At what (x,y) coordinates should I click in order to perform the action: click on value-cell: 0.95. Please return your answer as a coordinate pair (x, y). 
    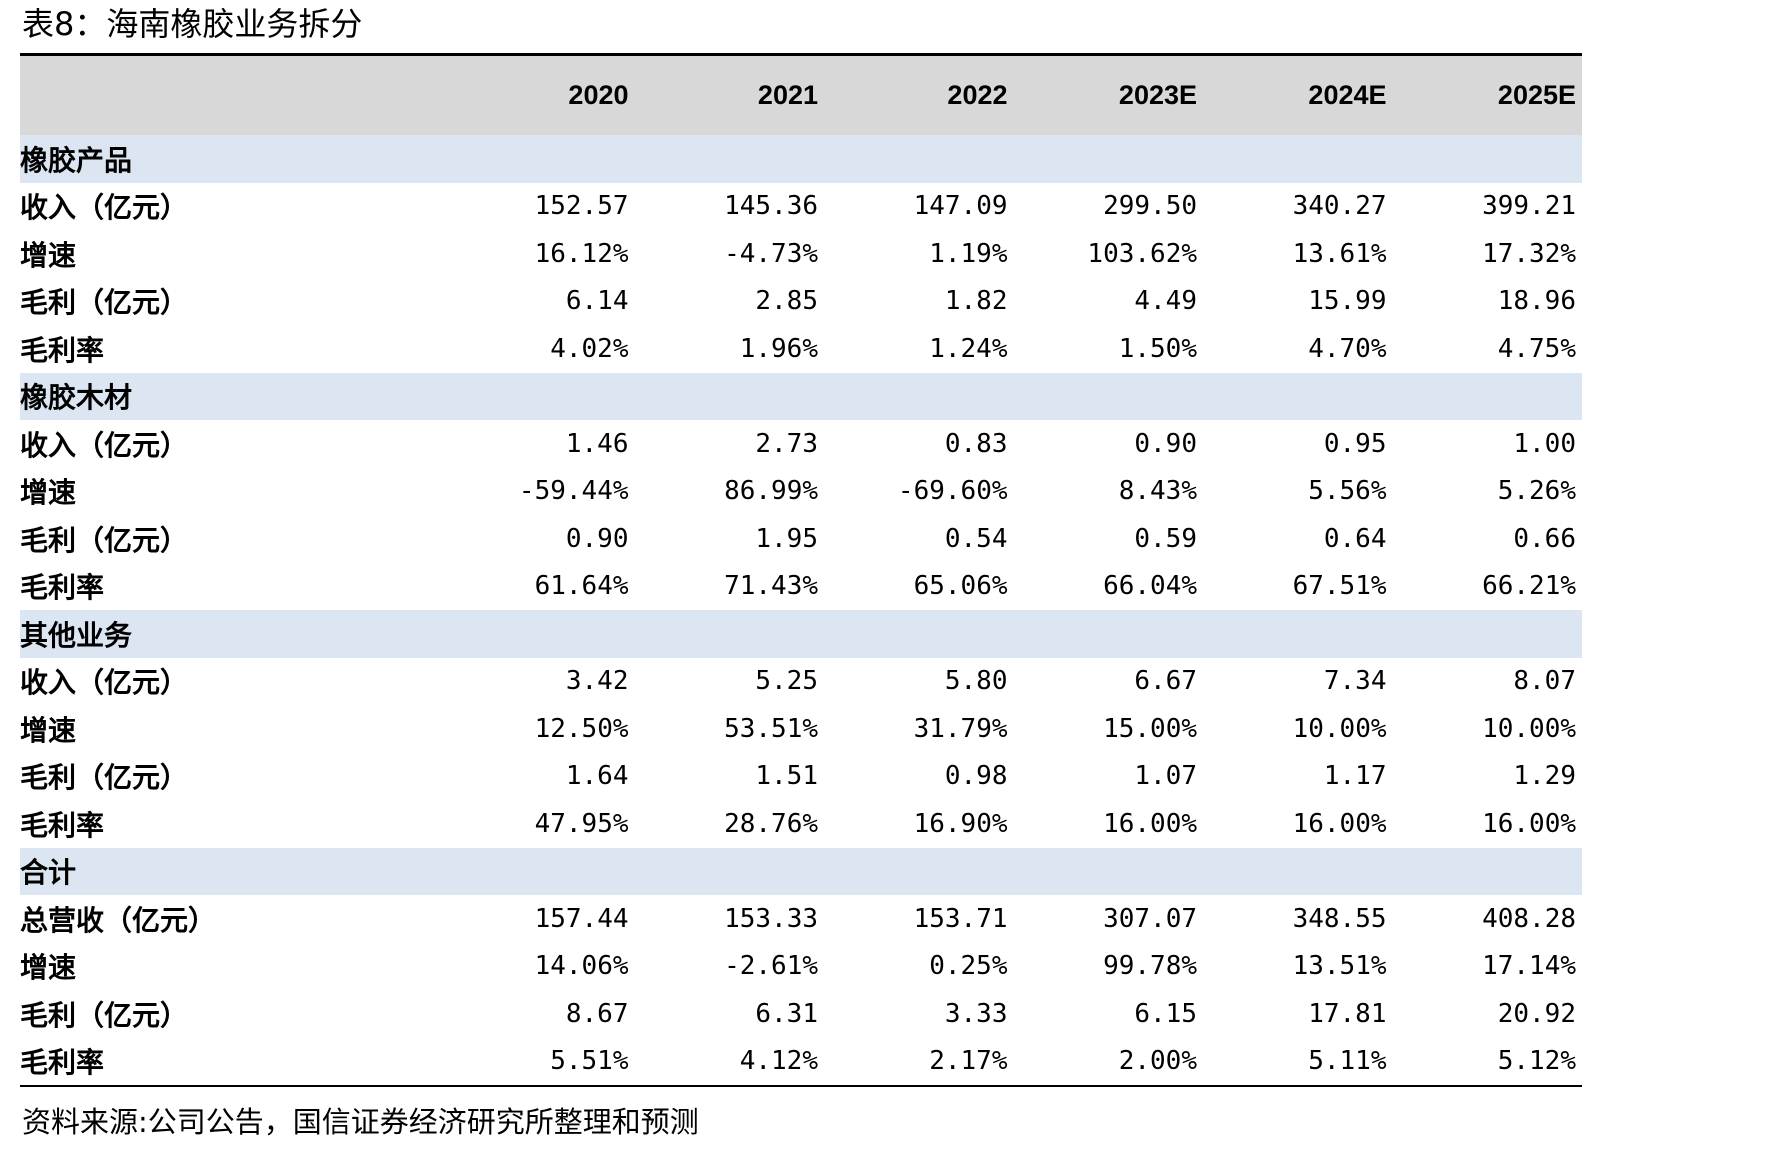
    Looking at the image, I should click on (1355, 443).